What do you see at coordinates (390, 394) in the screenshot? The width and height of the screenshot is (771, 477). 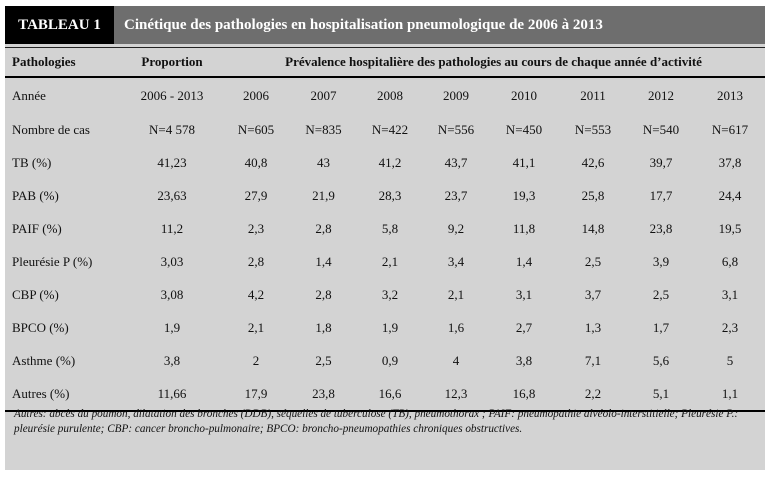 I see `table-cell: 16,6` at bounding box center [390, 394].